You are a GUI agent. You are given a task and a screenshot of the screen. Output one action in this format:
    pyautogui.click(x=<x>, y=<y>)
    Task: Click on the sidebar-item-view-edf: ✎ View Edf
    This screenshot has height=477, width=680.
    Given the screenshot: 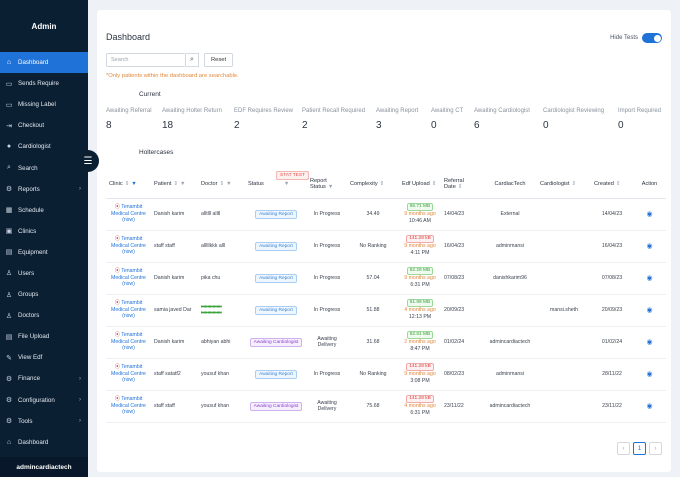 What is the action you would take?
    pyautogui.click(x=44, y=357)
    